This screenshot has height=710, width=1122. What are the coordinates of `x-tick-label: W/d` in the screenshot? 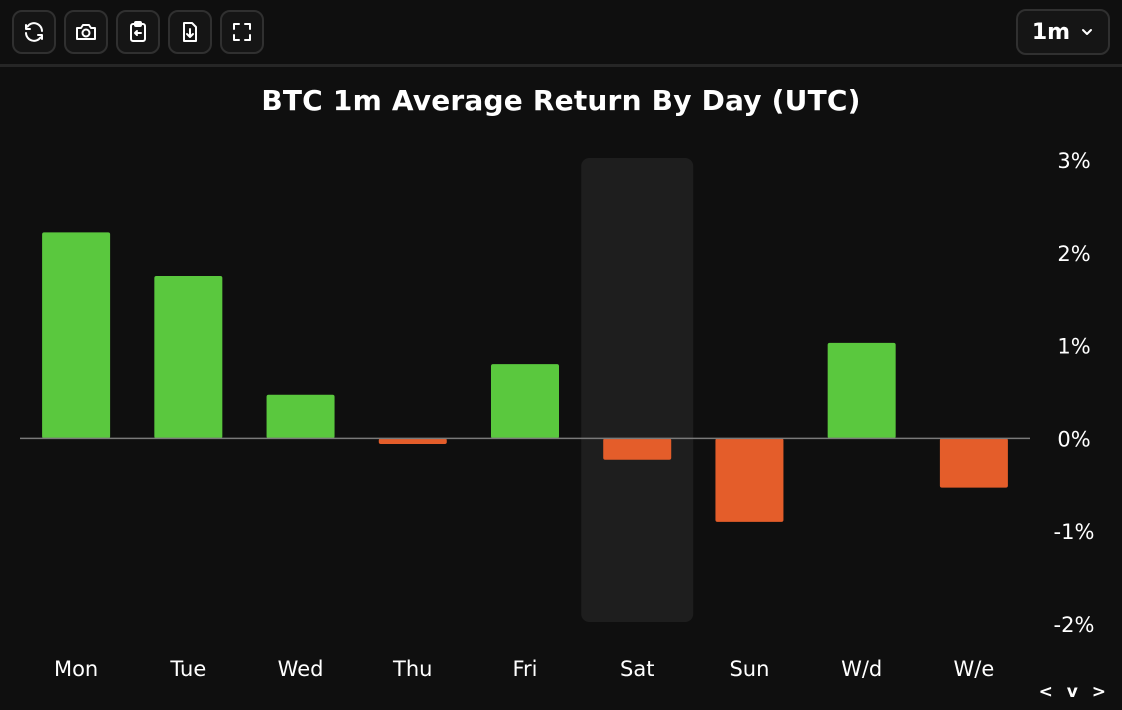 It's located at (861, 669).